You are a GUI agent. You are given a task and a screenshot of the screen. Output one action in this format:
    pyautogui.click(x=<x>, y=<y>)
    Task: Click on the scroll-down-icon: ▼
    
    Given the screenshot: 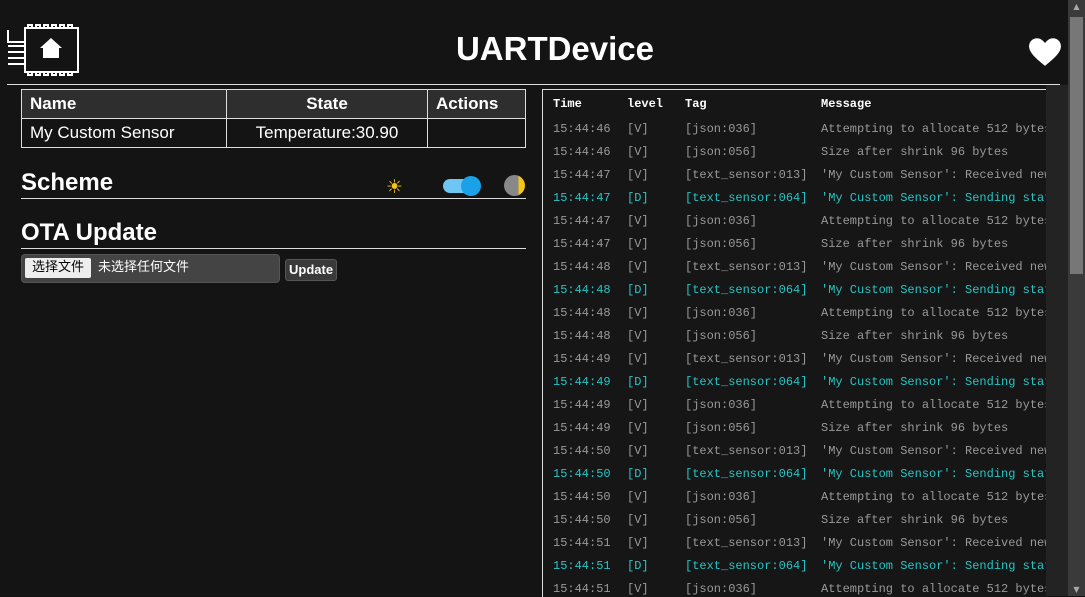 What is the action you would take?
    pyautogui.click(x=1076, y=589)
    